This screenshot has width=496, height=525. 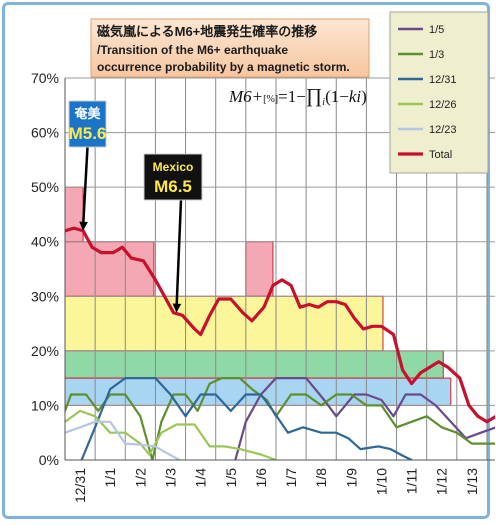 I want to click on x-tick-label-5: 1/5, so click(x=231, y=478).